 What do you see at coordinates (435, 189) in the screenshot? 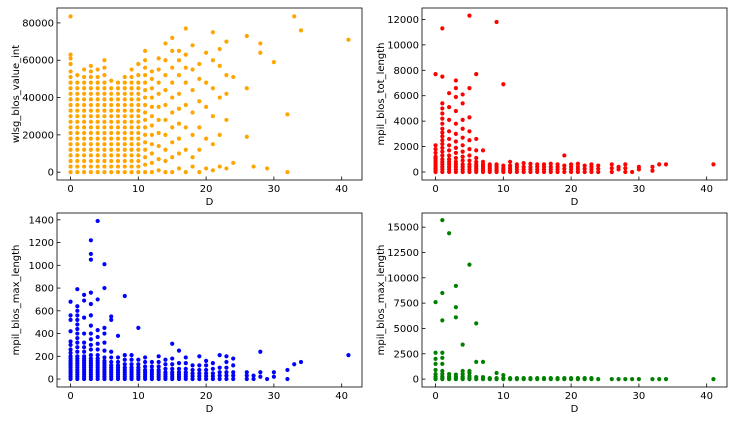
I see `x-tick-label: 0` at bounding box center [435, 189].